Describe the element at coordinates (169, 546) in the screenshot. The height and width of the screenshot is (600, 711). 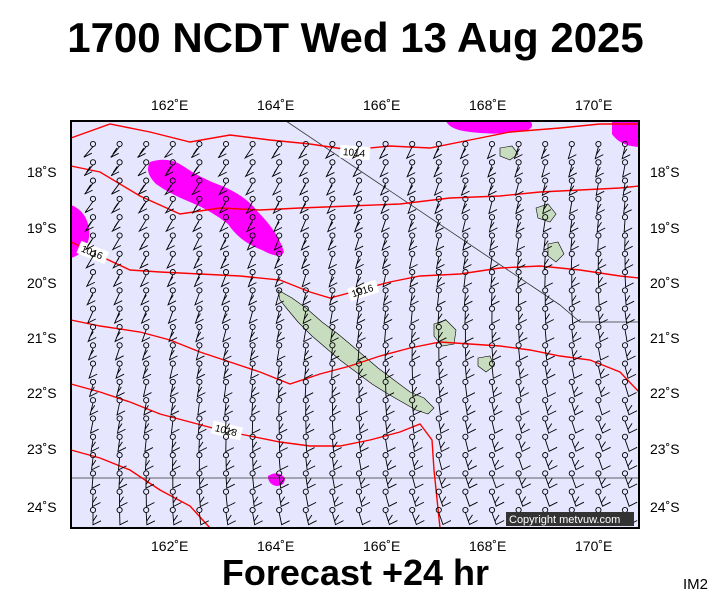
I see `lon-tick-label: 162˚E` at that location.